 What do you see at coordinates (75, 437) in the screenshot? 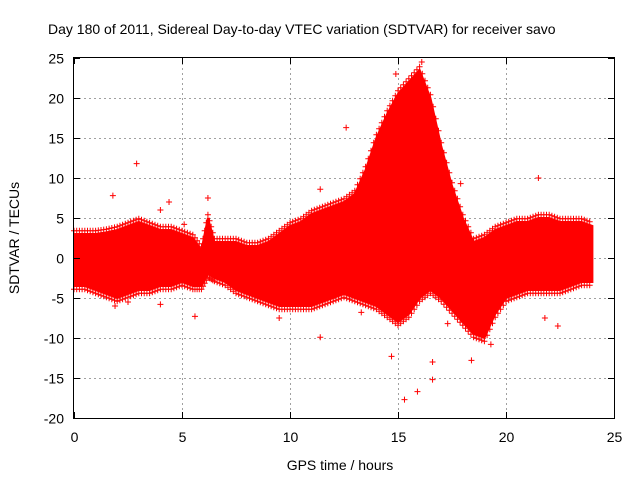
I see `x-tick-label: 0` at bounding box center [75, 437].